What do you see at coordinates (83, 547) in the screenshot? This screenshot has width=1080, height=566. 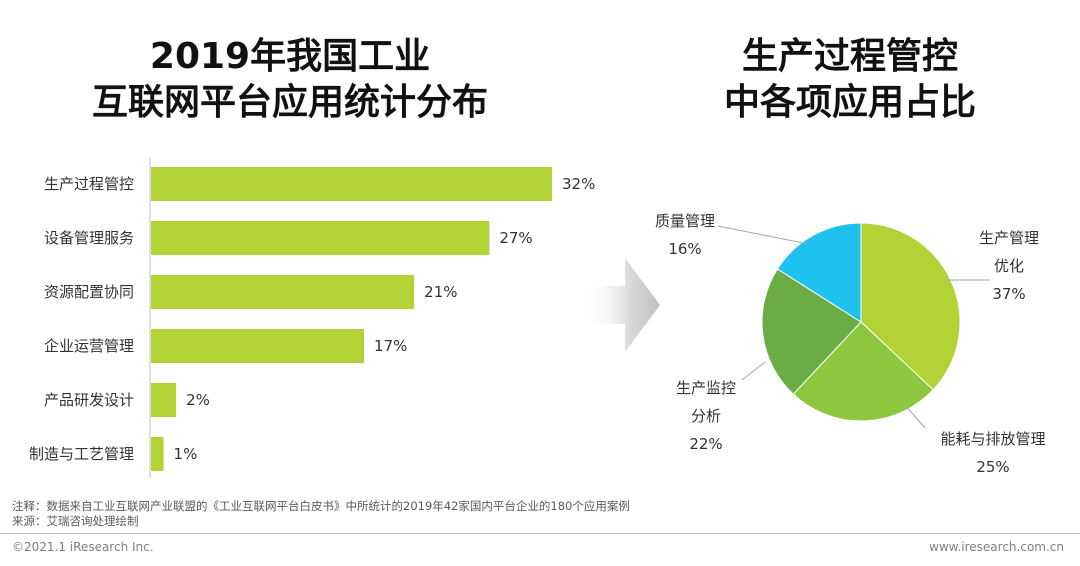 I see `copyright-text: ©2021.1 iResearch Inc.` at bounding box center [83, 547].